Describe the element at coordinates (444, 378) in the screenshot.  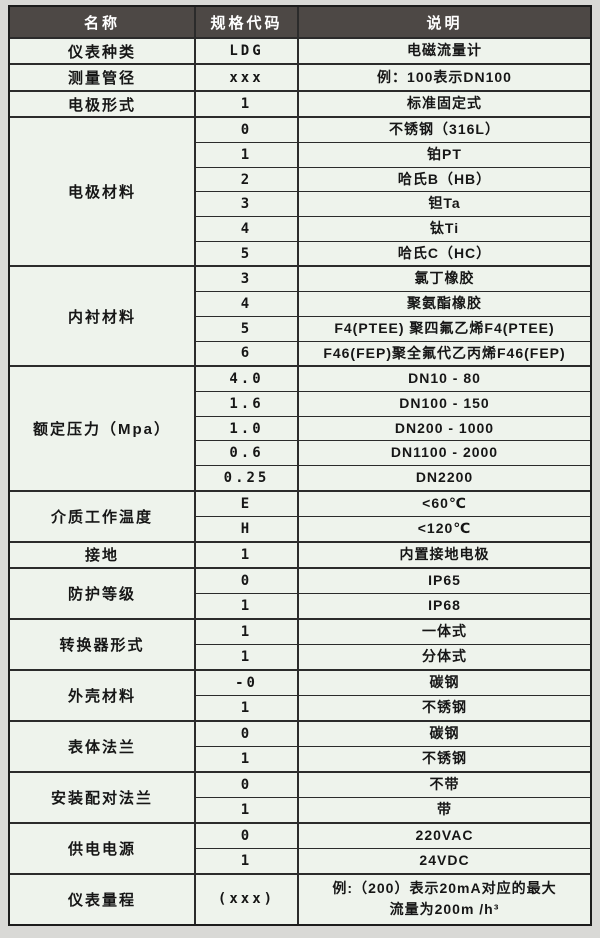
I see `spec-desc: DN10 - 80` at that location.